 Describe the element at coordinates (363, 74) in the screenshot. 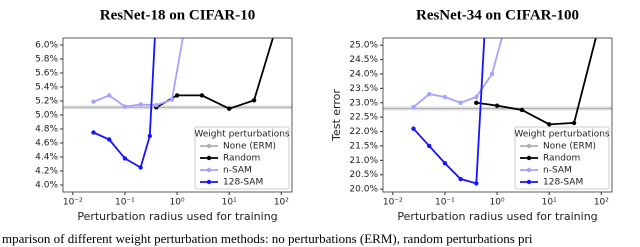

I see `y-tick-label: 24.0%` at that location.